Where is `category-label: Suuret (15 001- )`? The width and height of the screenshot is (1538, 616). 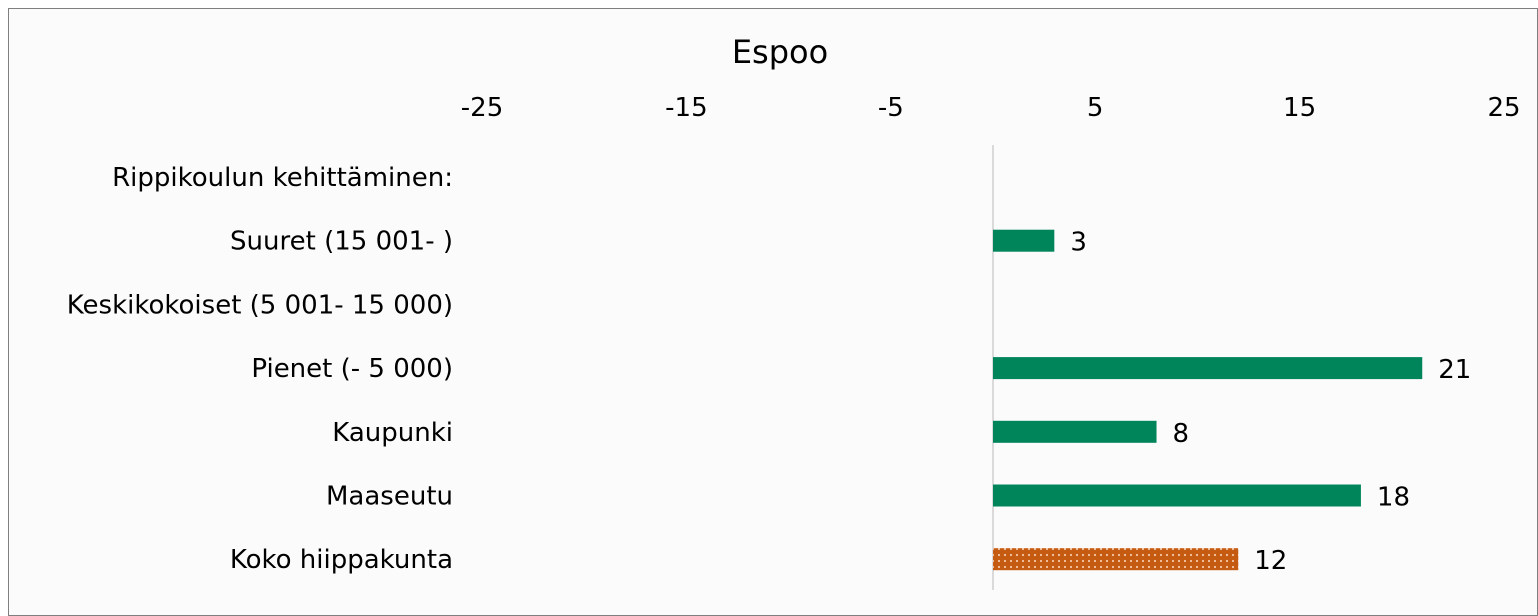 category-label: Suuret (15 001- ) is located at coordinates (341, 242).